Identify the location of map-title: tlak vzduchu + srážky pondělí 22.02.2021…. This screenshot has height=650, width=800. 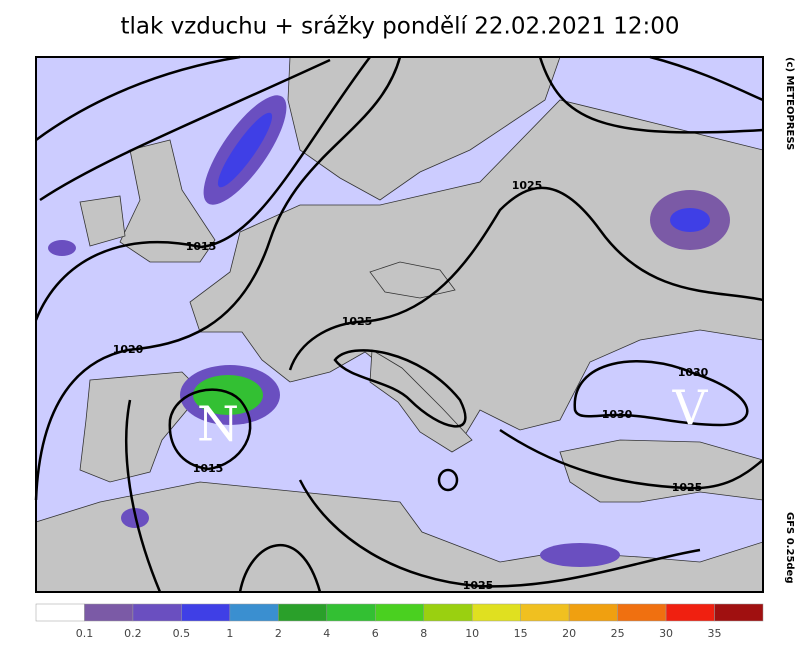
(399, 27).